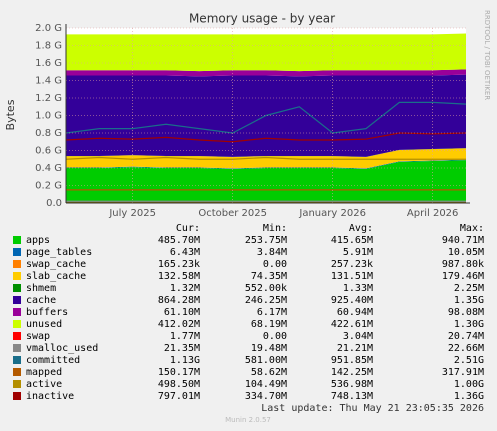 The height and width of the screenshot is (431, 497). Describe the element at coordinates (272, 252) in the screenshot. I see `legend-value: 3.84M` at that location.